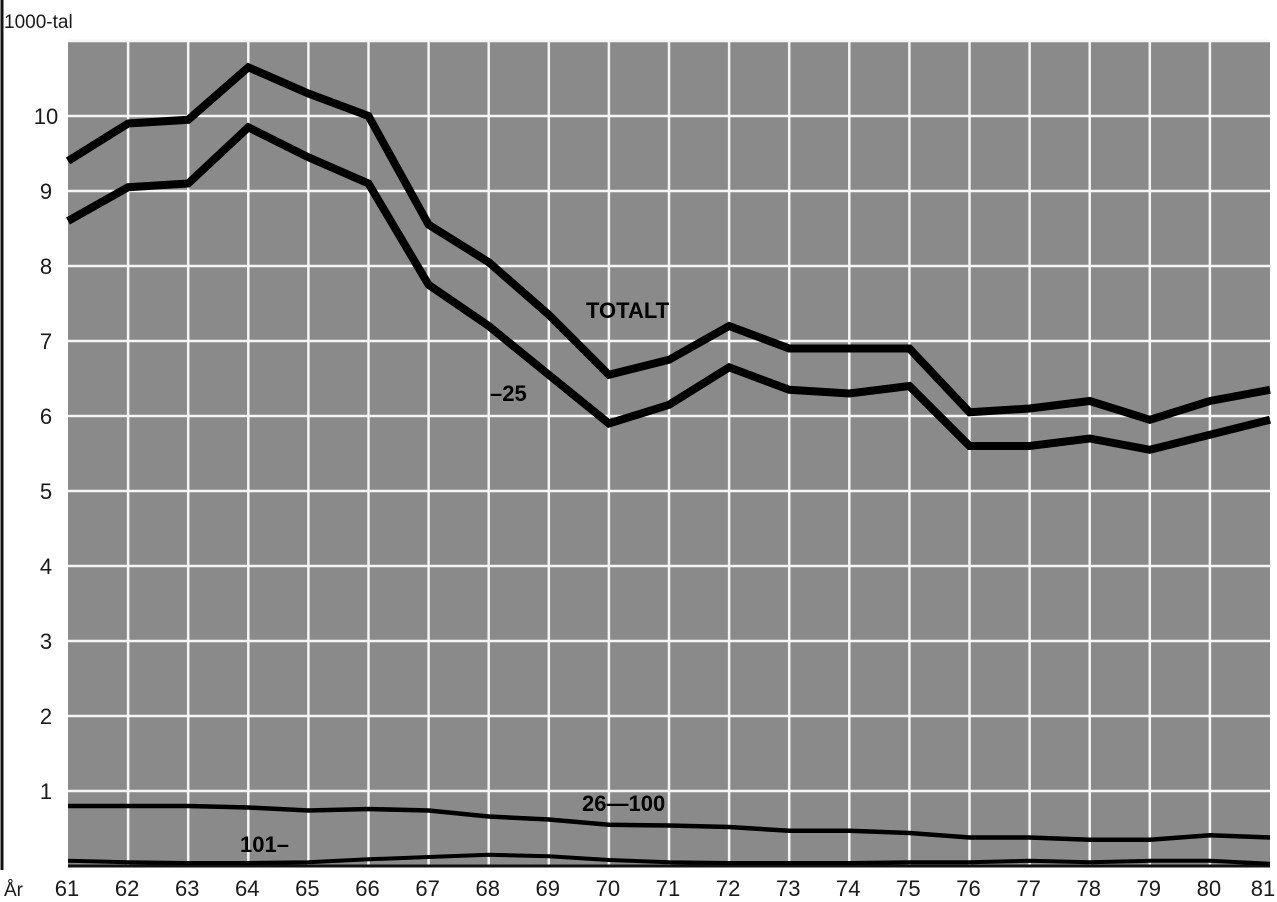  I want to click on y-tick-label: 8, so click(46, 266).